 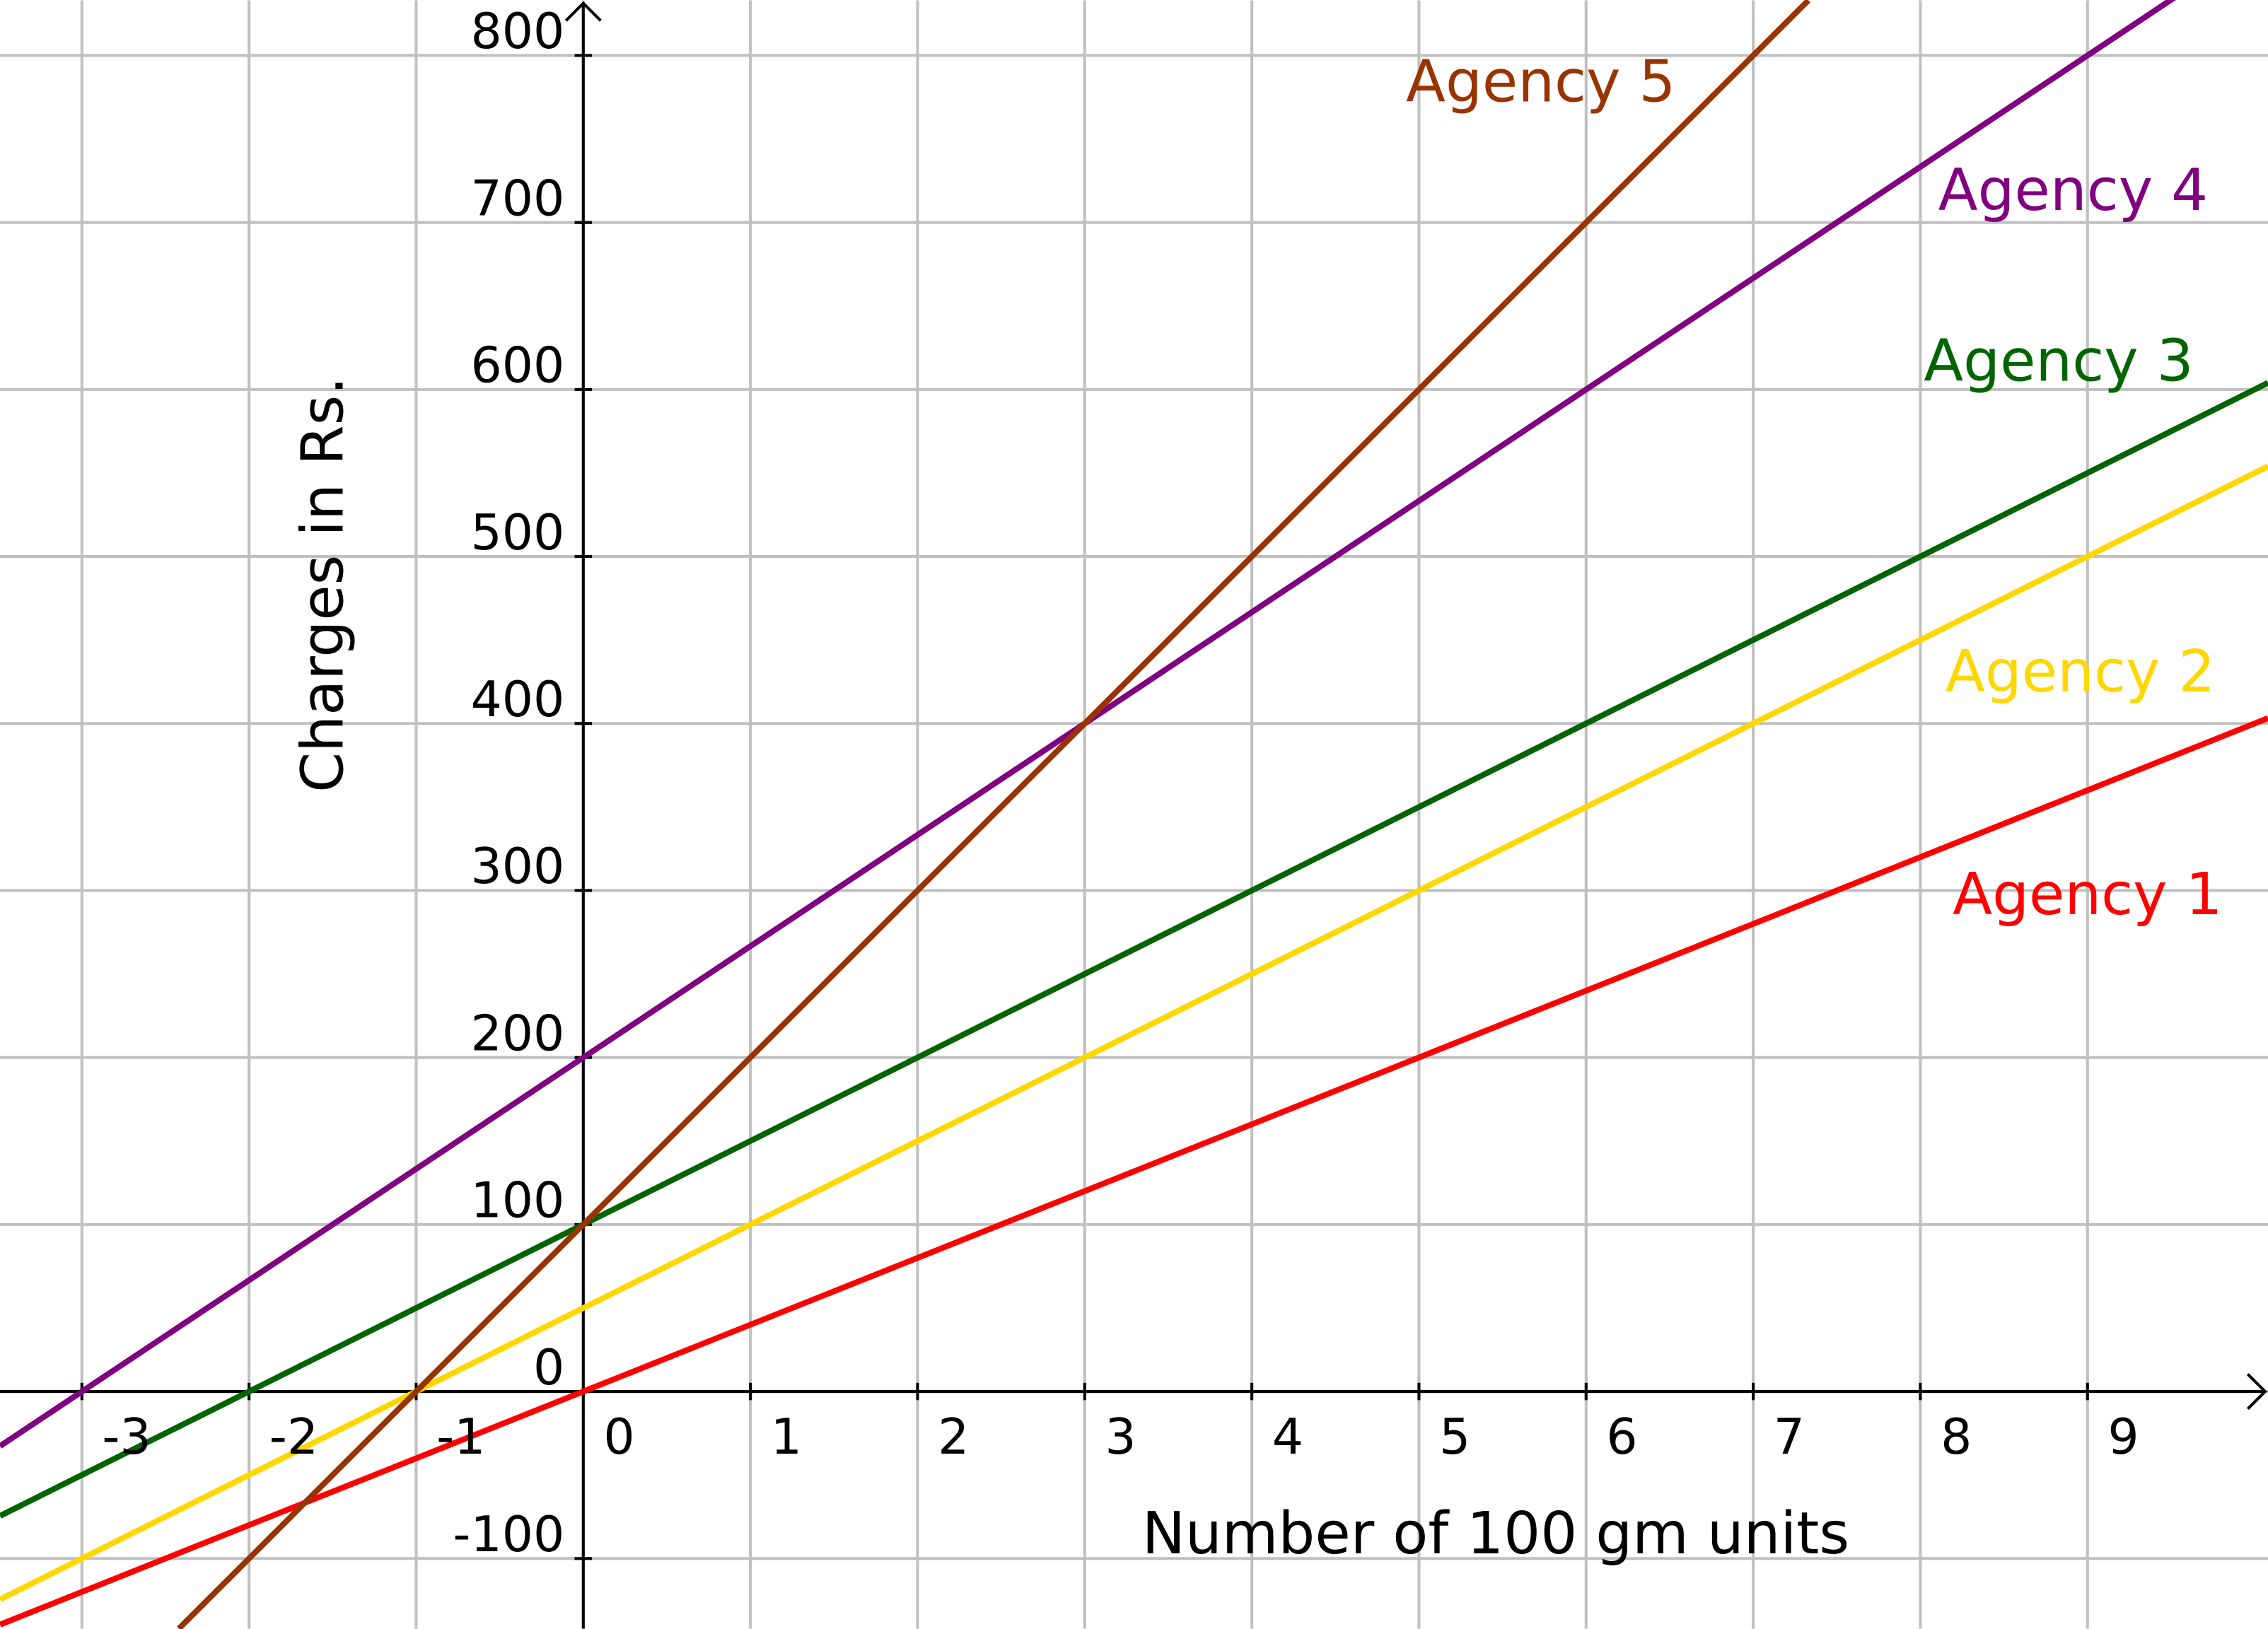 I want to click on x-tick-label: -2, so click(x=293, y=1437).